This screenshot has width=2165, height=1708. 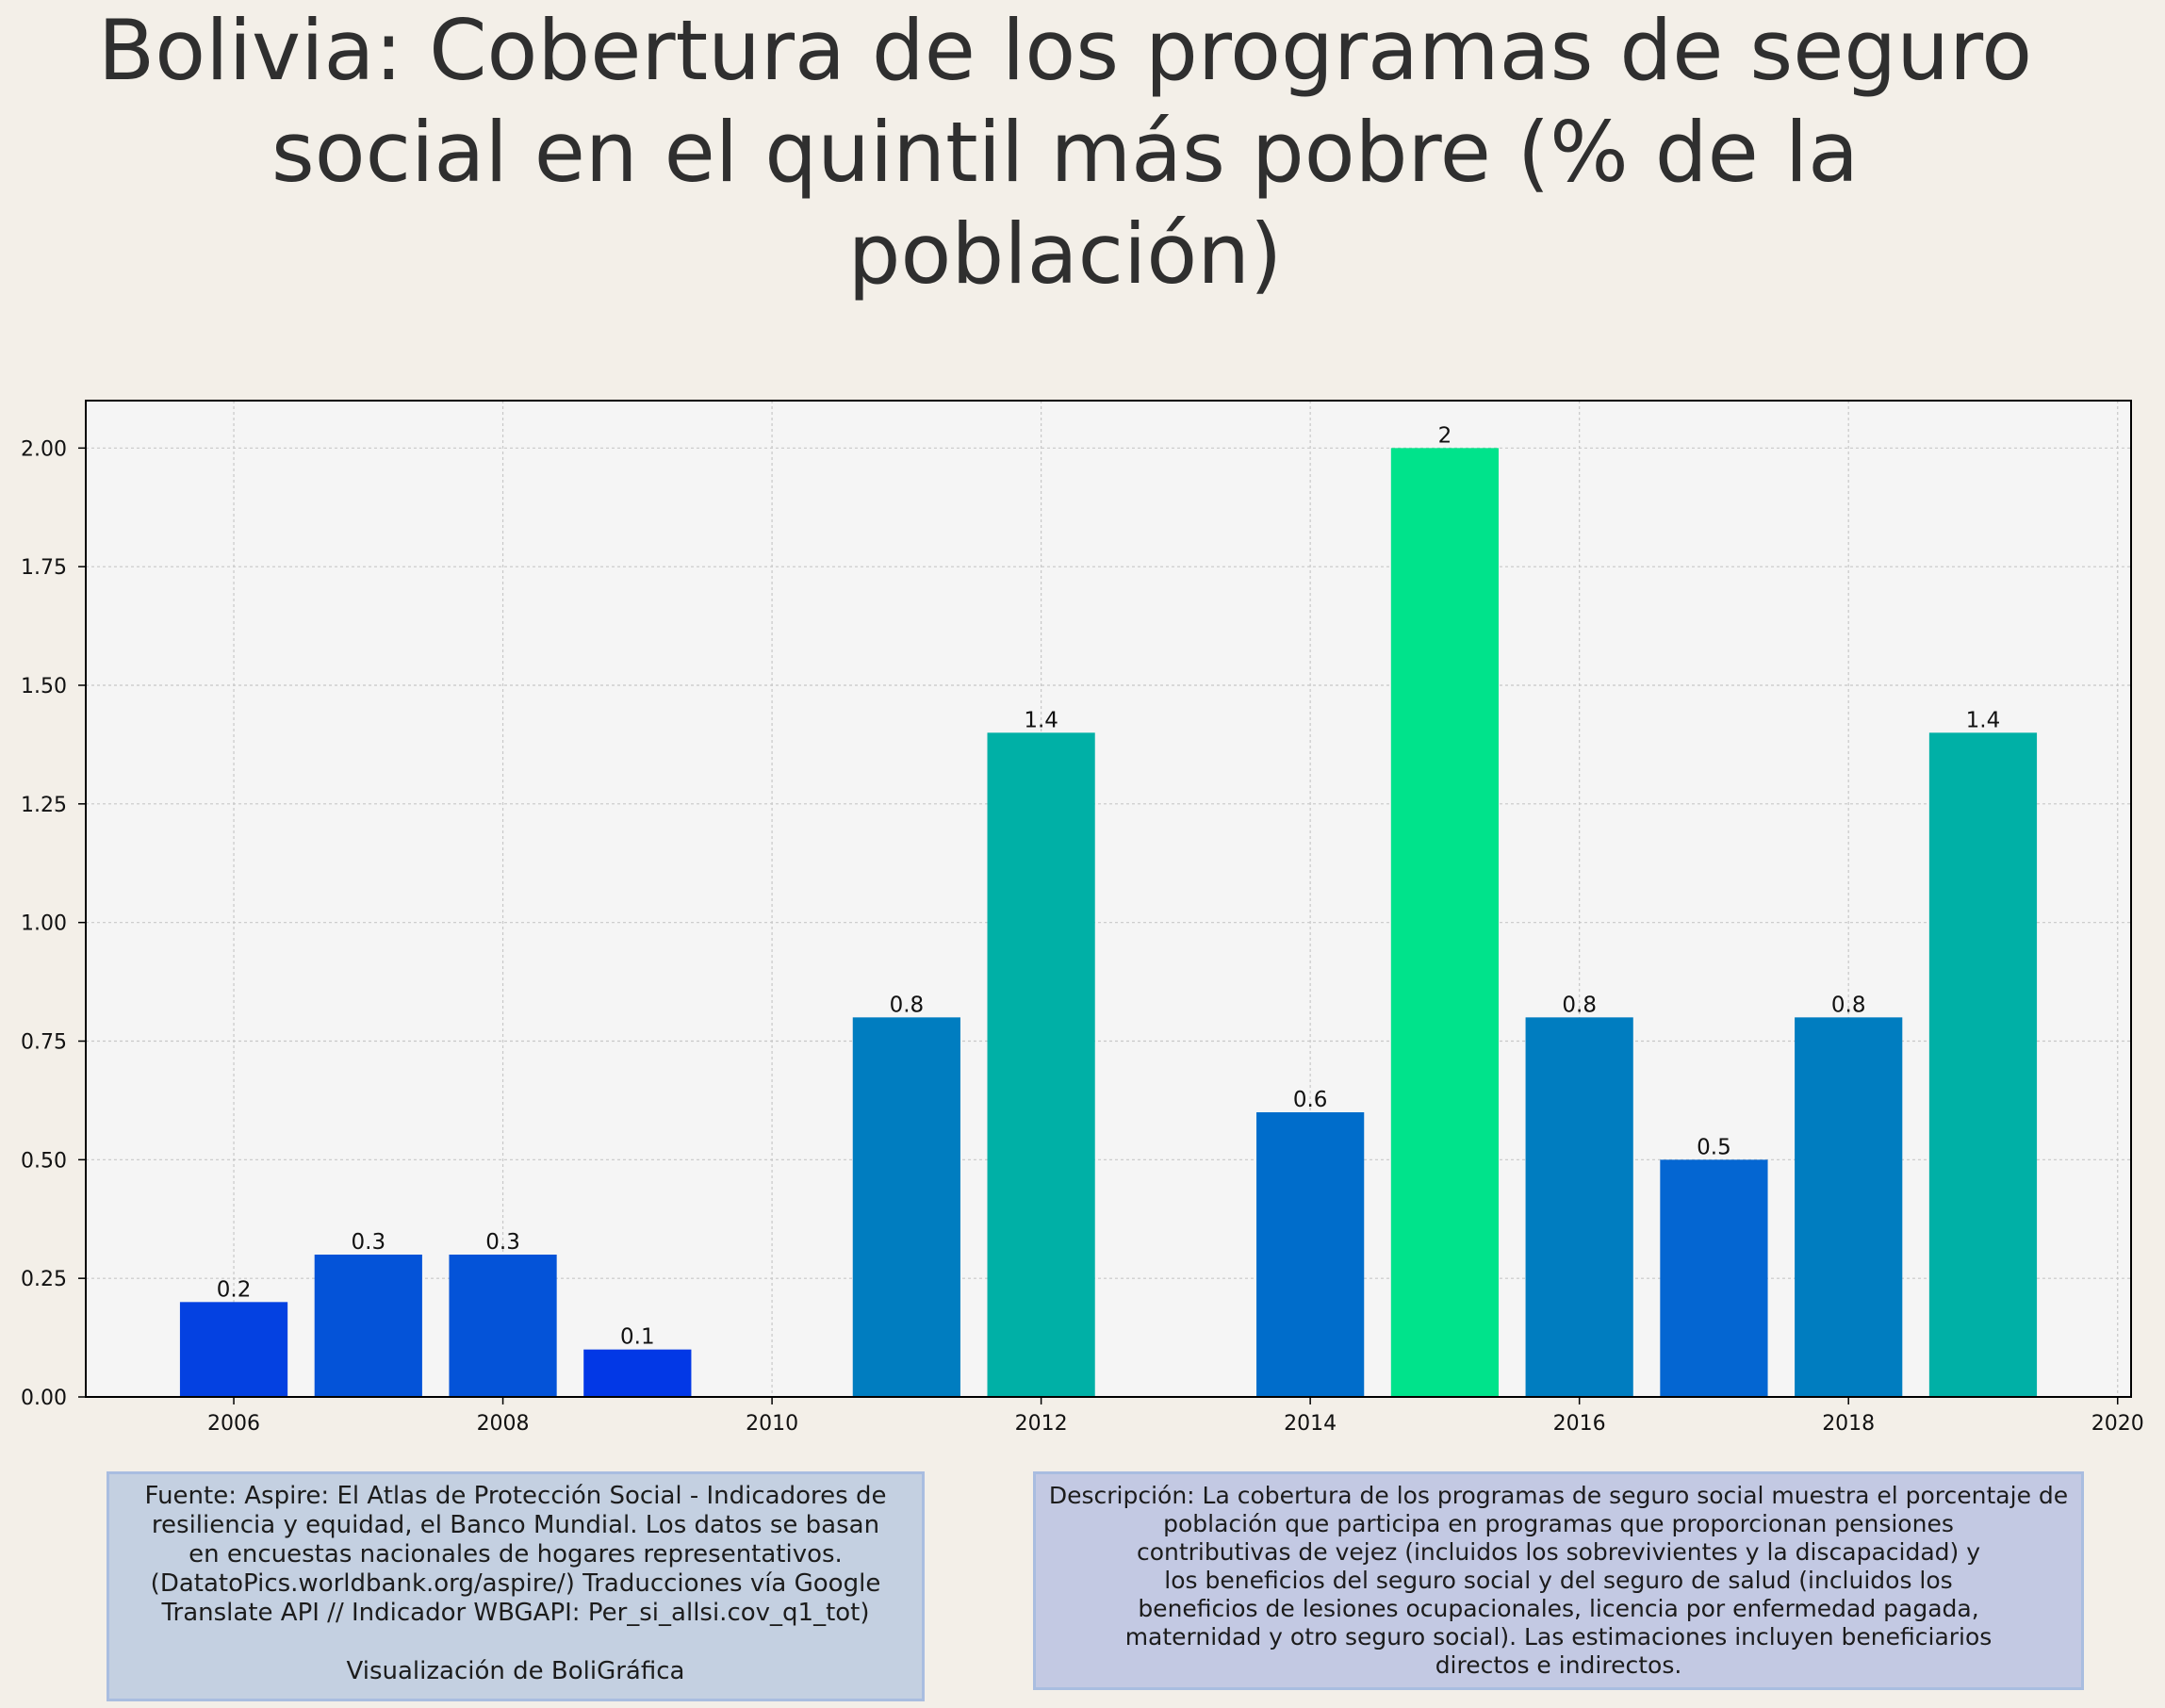 What do you see at coordinates (44, 1280) in the screenshot?
I see `y-tick-label: 0.25` at bounding box center [44, 1280].